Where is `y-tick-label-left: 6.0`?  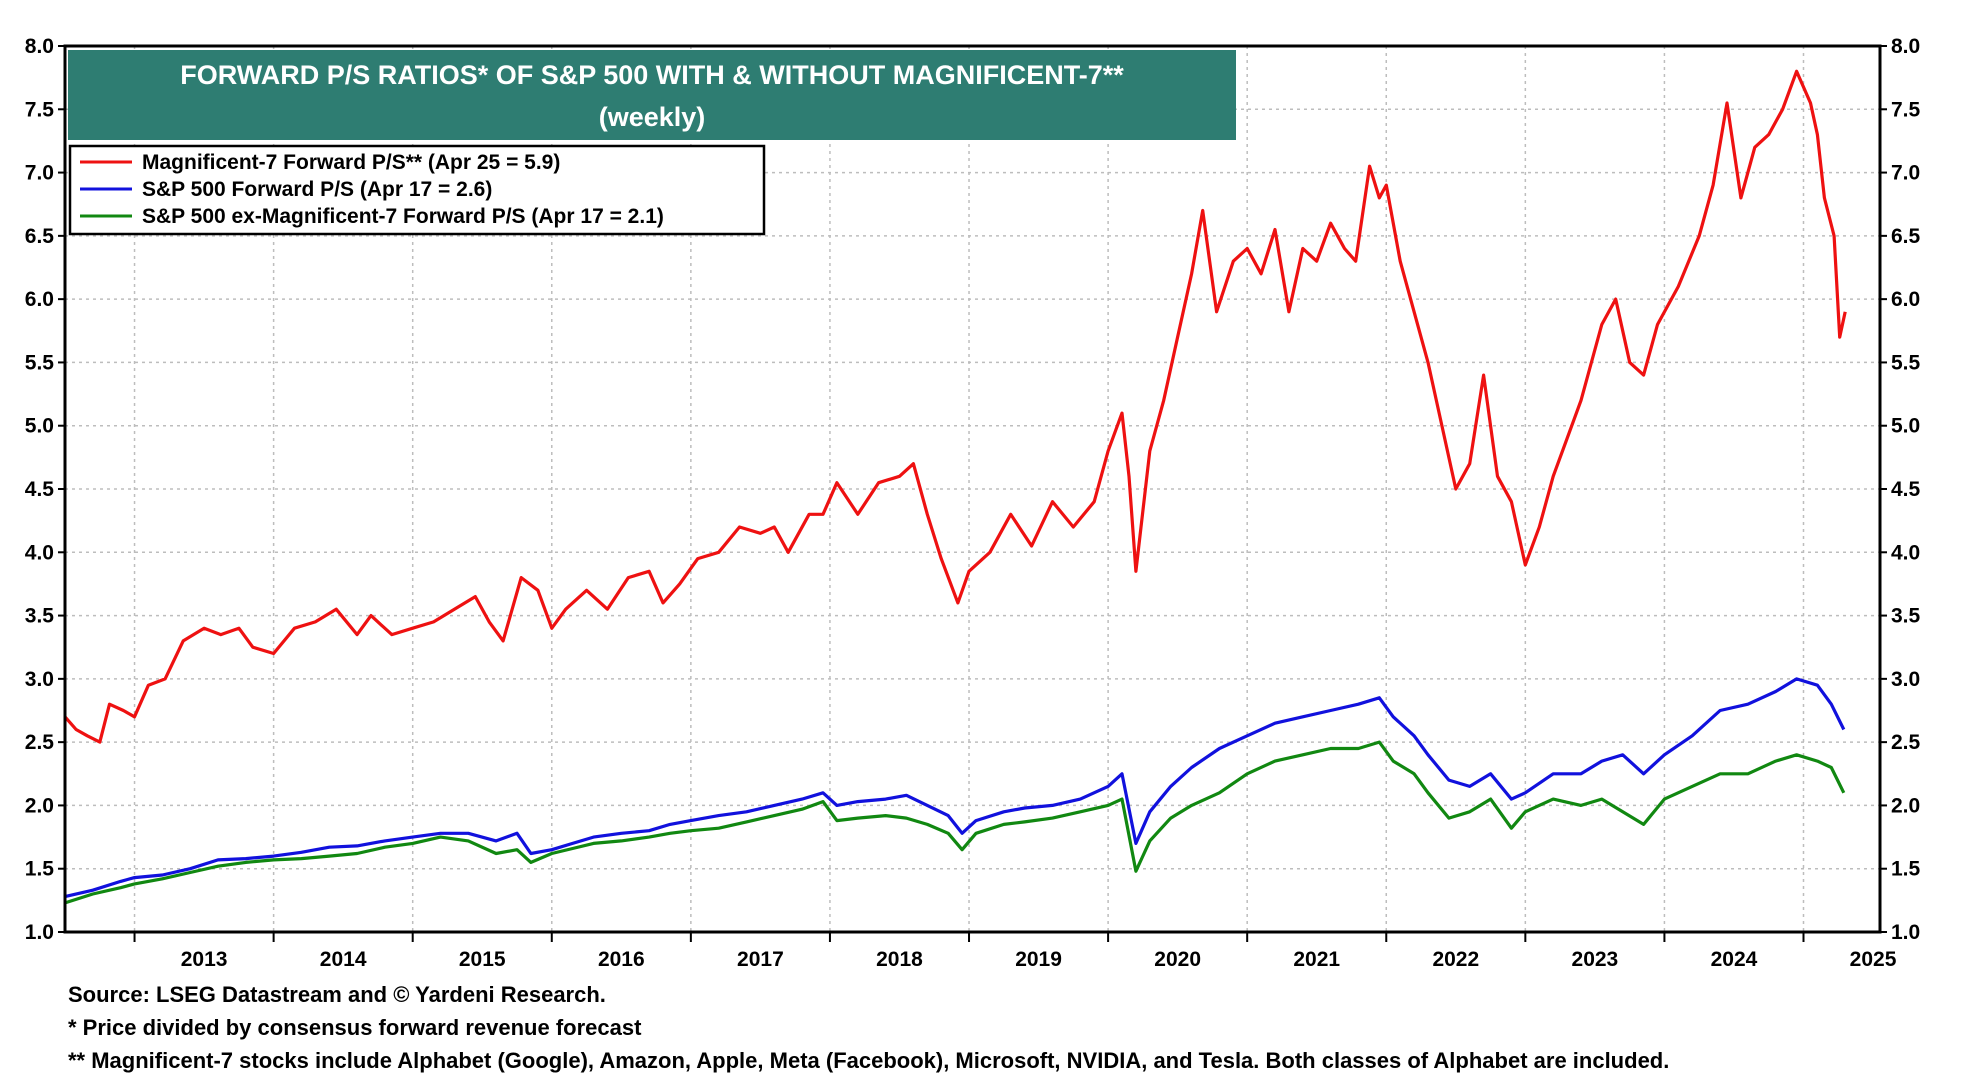
y-tick-label-left: 6.0 is located at coordinates (39, 299).